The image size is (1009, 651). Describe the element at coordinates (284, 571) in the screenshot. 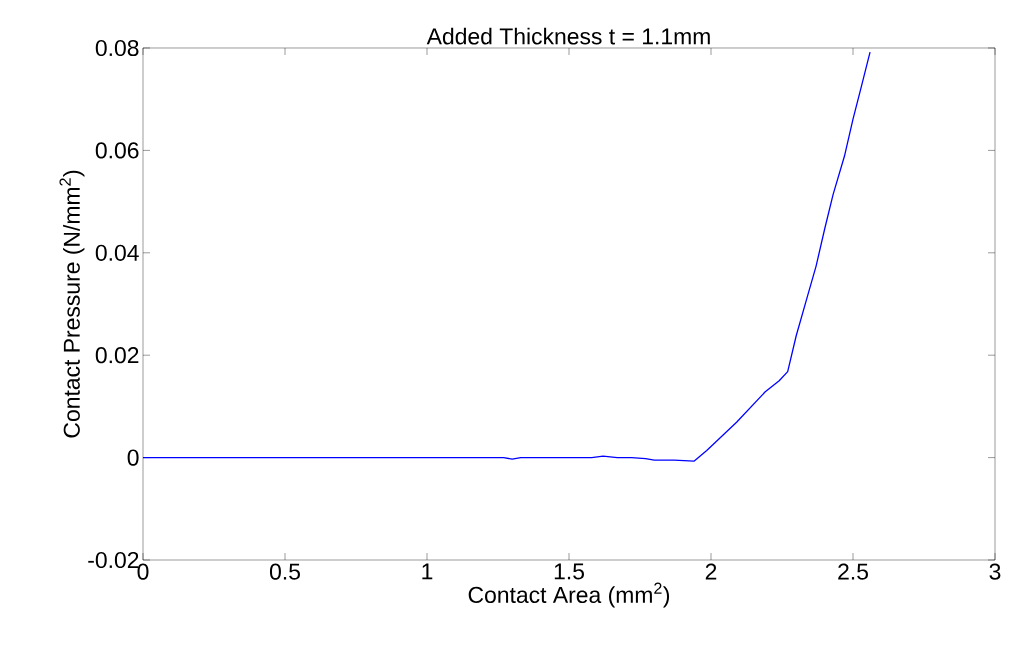

I see `x-tick-label: 0.5` at that location.